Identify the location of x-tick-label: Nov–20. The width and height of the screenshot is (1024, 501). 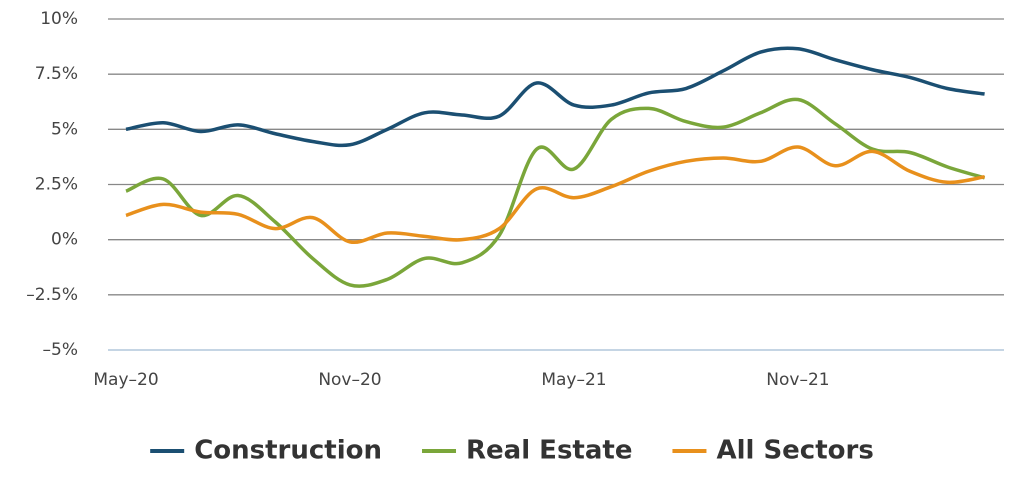
(349, 380).